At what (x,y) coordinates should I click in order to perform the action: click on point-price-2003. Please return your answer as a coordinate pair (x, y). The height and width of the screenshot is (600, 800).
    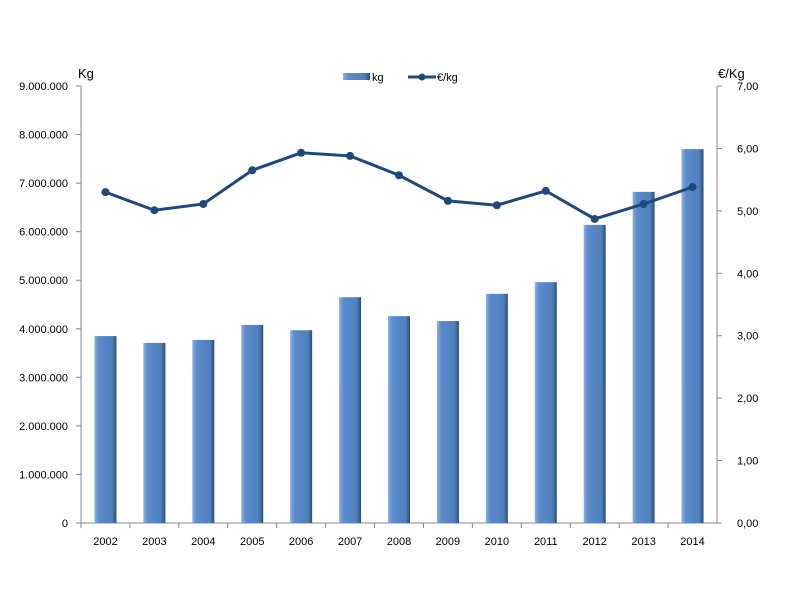
    Looking at the image, I should click on (154, 210).